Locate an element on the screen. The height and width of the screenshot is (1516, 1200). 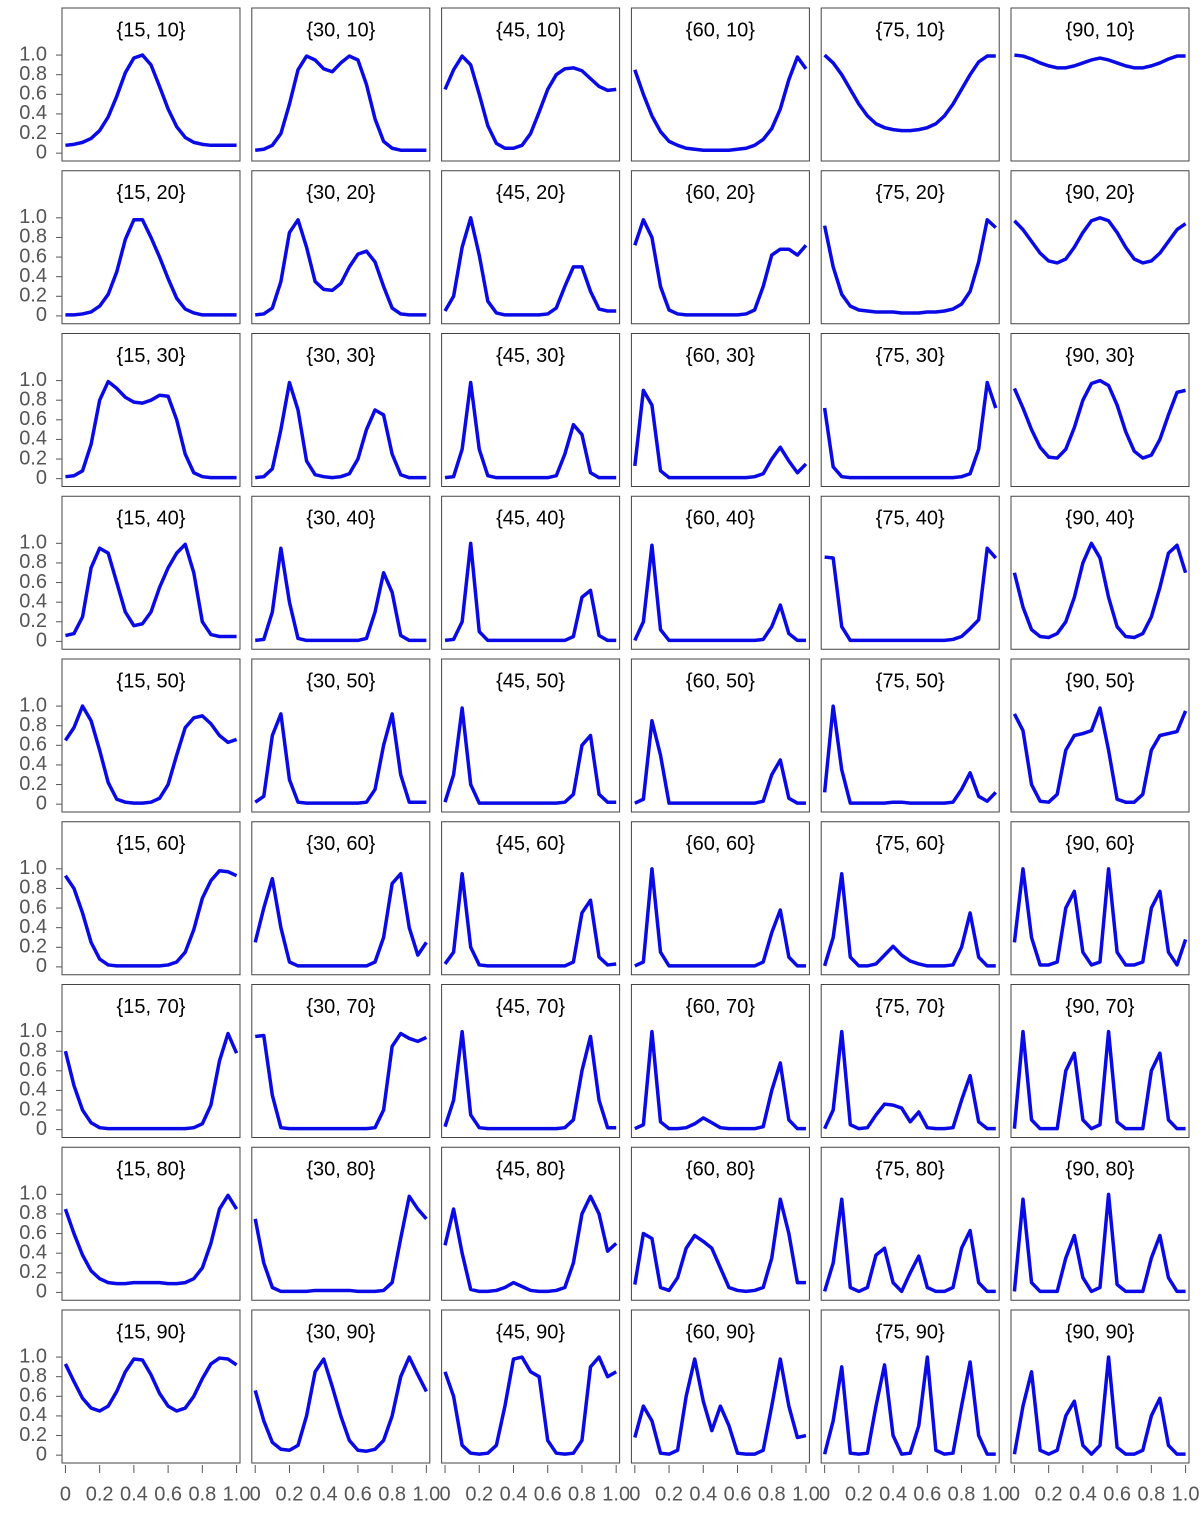
panel: {60, 80} is located at coordinates (720, 1223).